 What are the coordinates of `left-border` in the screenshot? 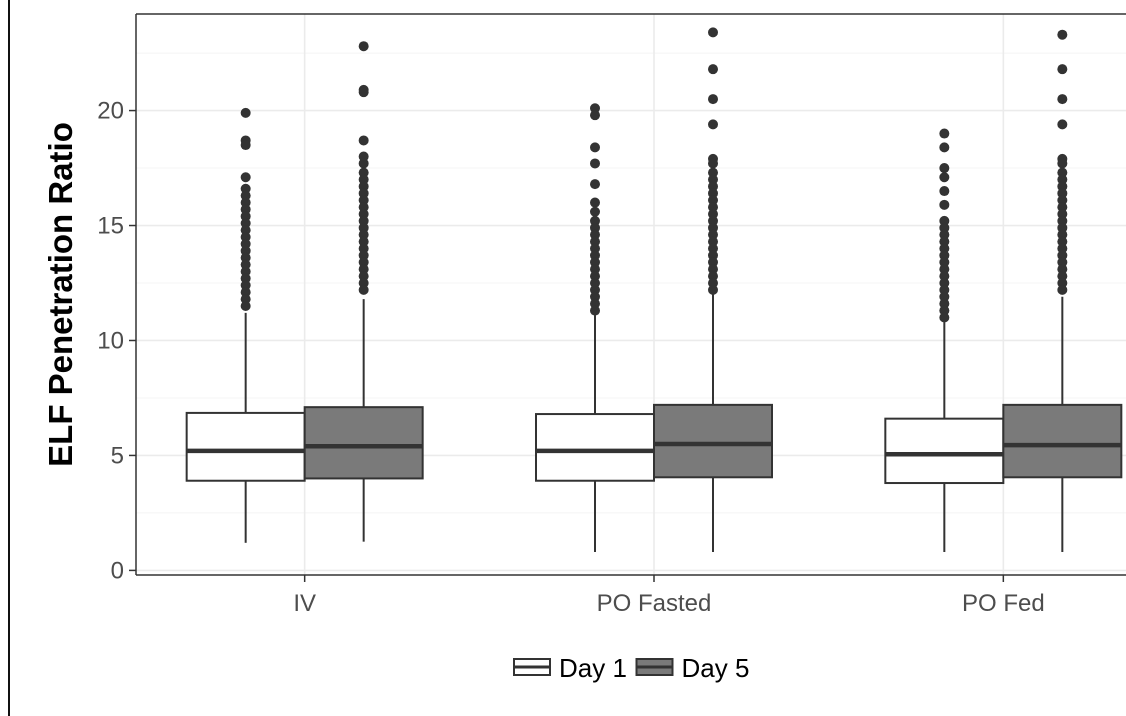 It's located at (9, 358).